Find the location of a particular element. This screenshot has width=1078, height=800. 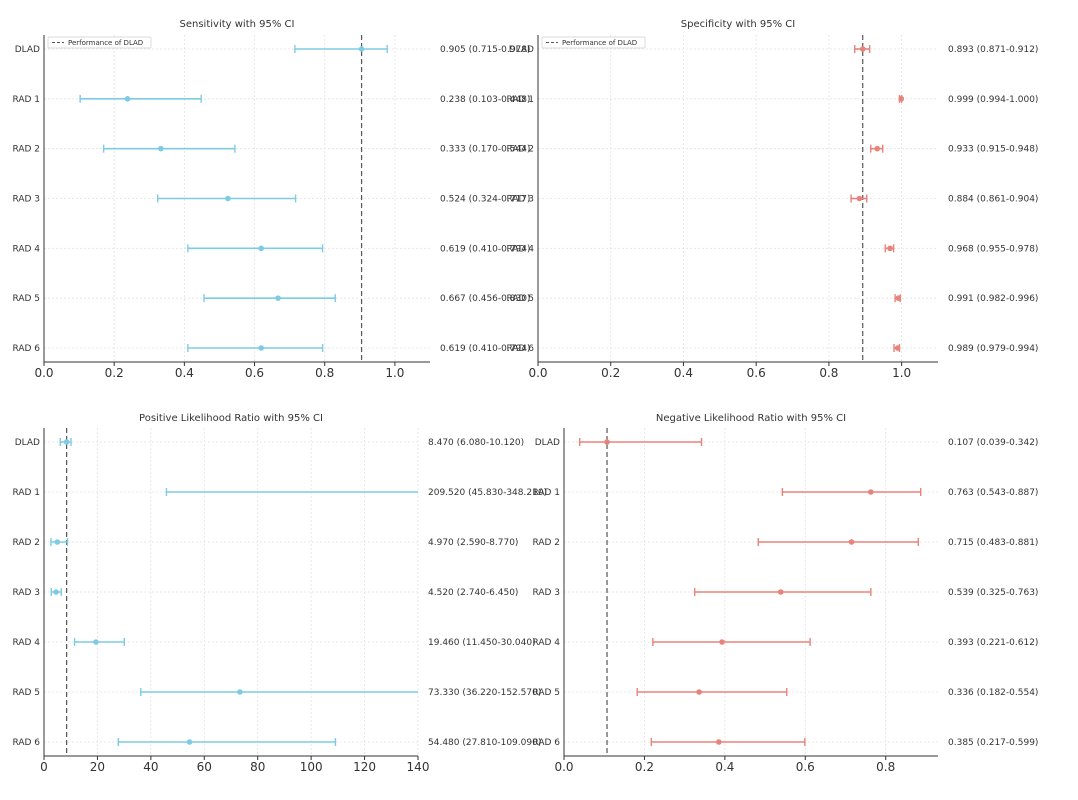

x-tick-label: 0 is located at coordinates (44, 767).